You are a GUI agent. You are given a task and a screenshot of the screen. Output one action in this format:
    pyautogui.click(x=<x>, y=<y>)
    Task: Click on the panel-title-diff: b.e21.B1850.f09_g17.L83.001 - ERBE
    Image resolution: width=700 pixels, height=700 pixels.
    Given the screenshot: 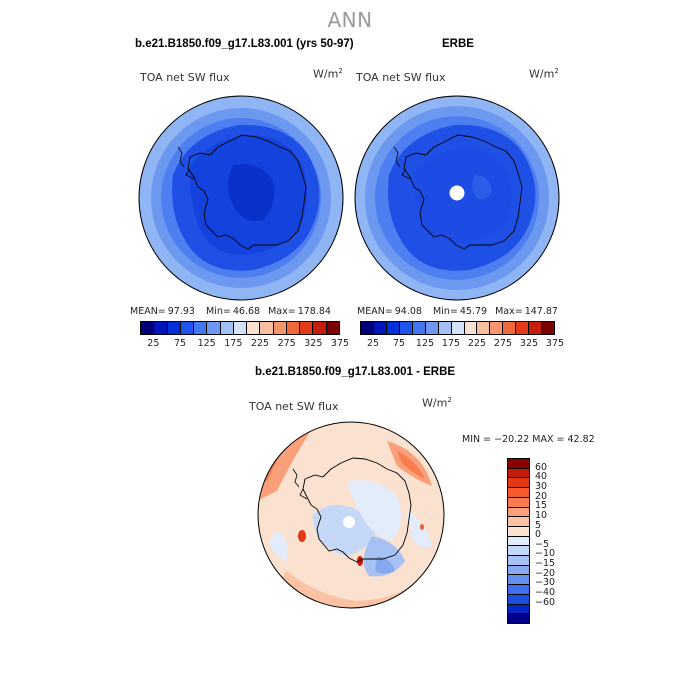 What is the action you would take?
    pyautogui.click(x=355, y=372)
    